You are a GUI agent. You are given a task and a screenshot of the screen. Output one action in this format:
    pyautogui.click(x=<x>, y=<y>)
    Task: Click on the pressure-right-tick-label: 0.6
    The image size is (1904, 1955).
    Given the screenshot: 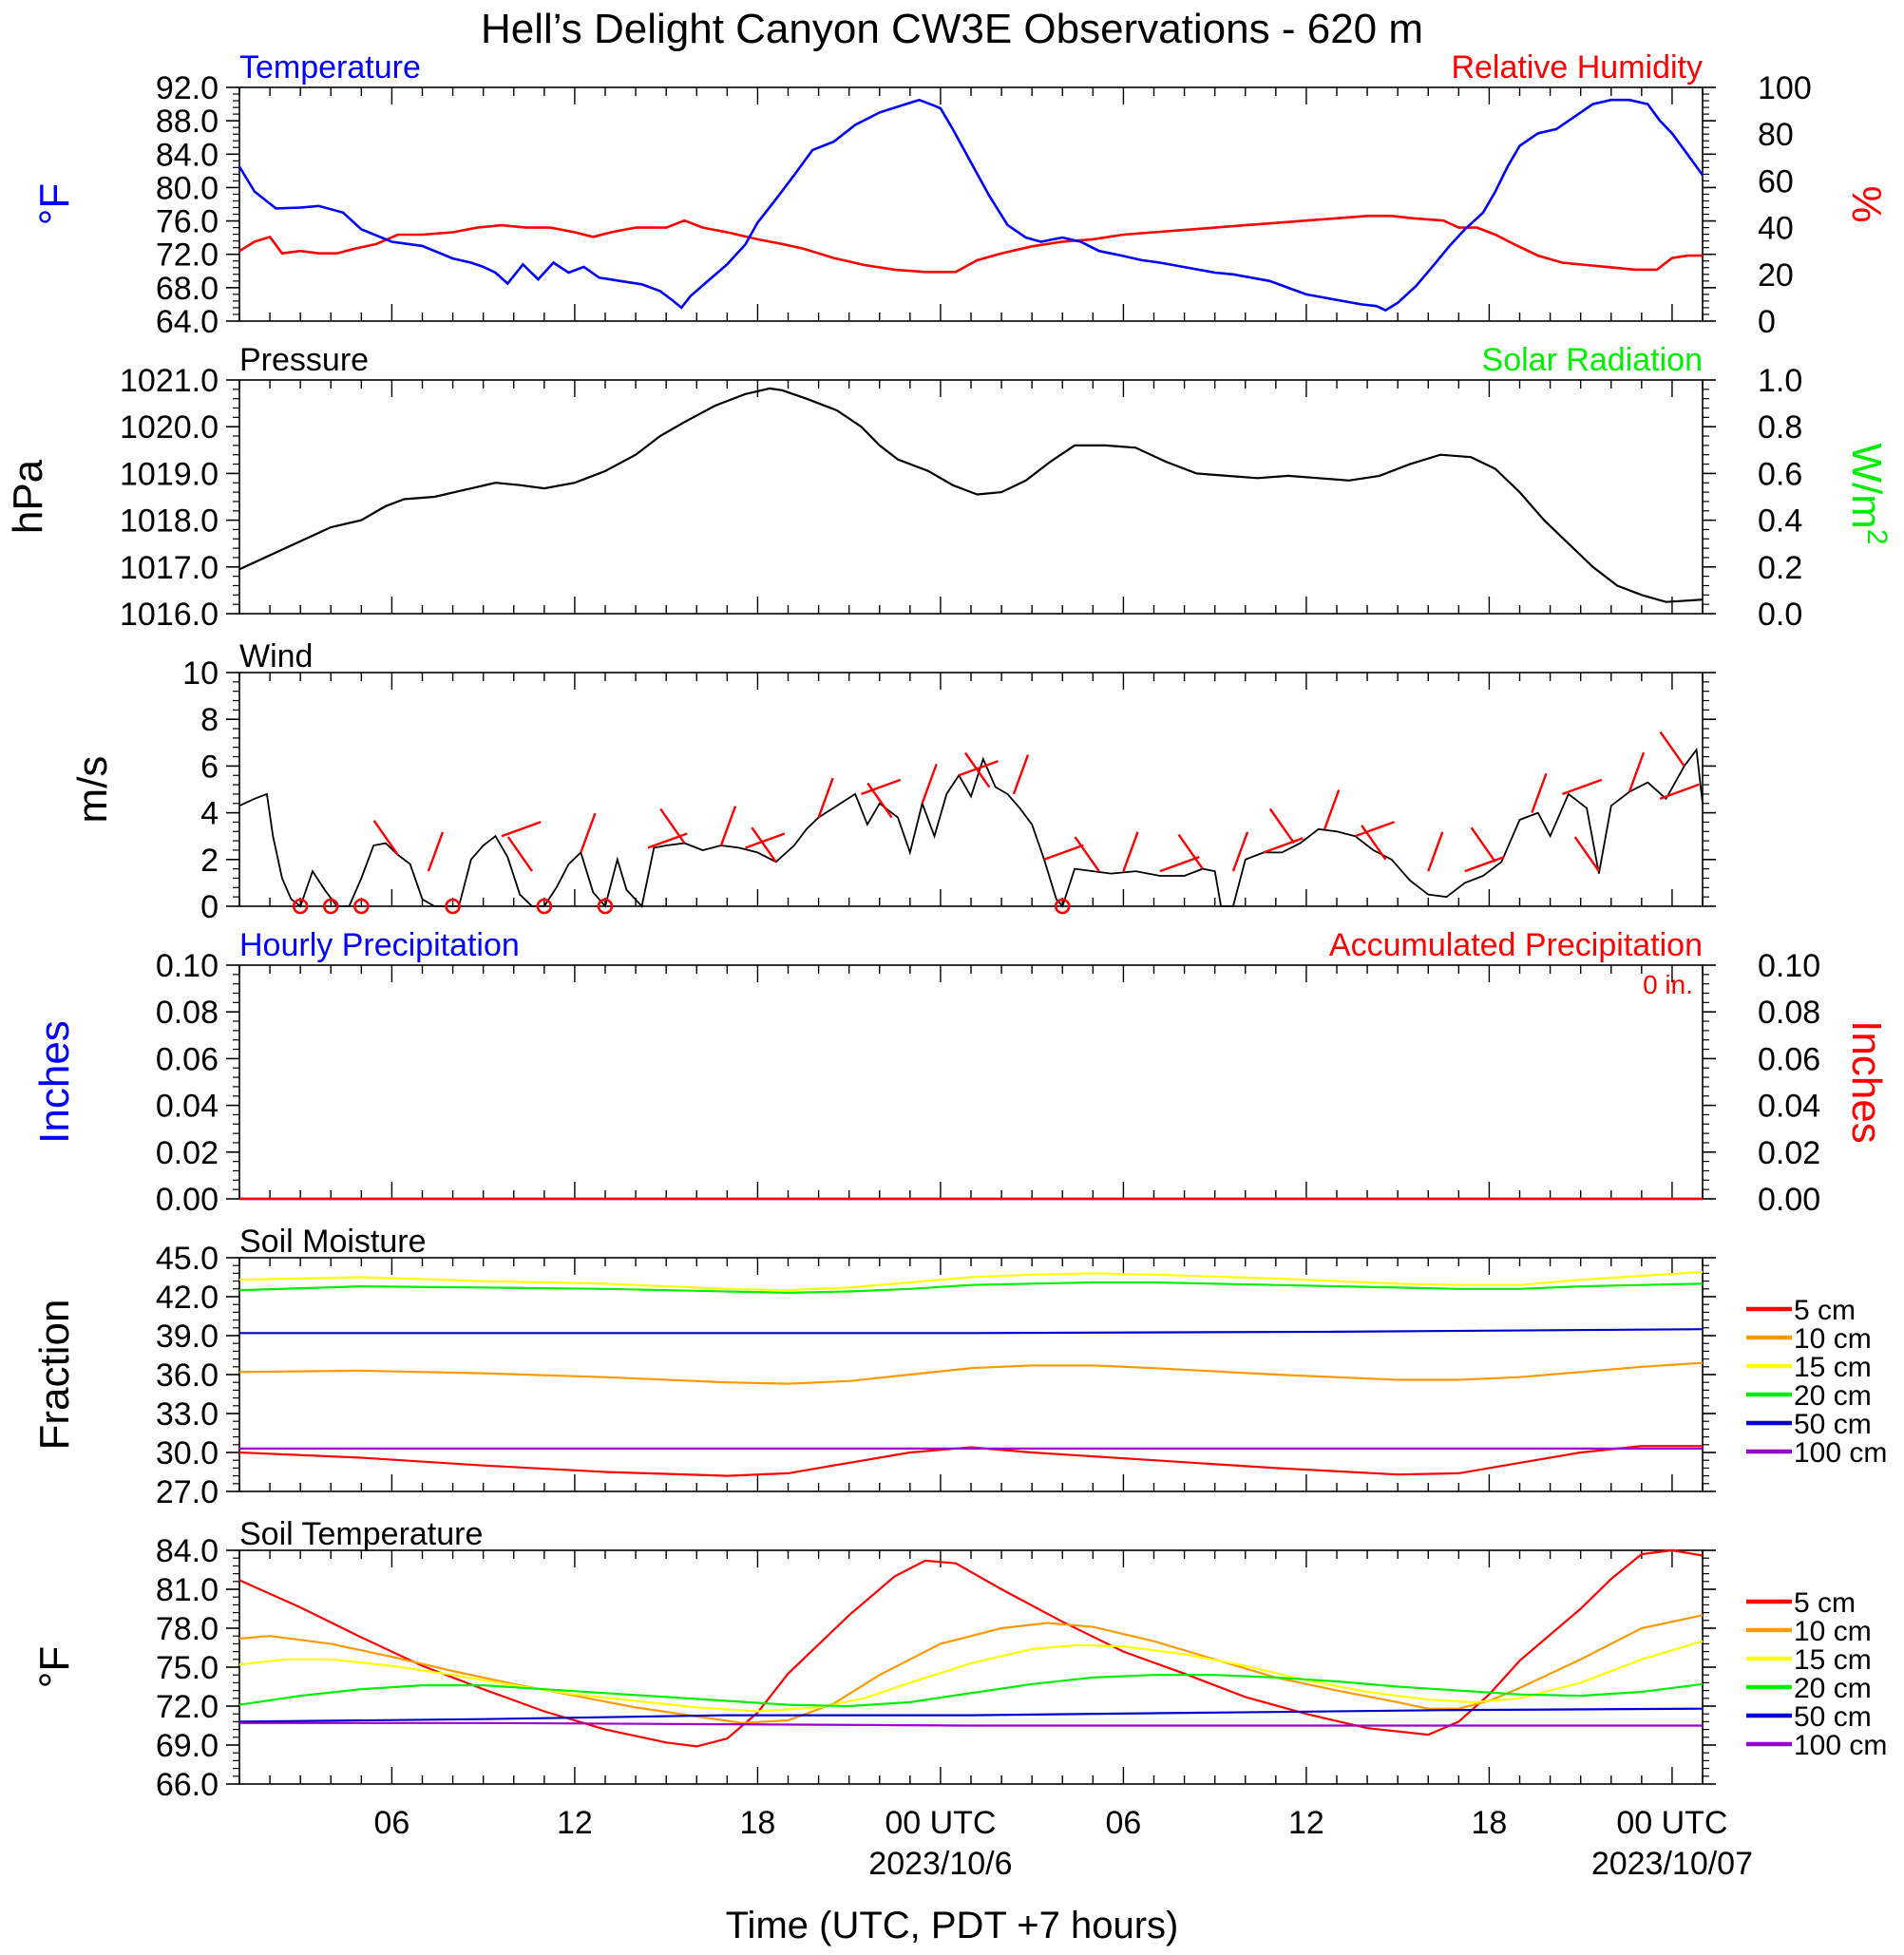 What is the action you would take?
    pyautogui.click(x=1780, y=474)
    